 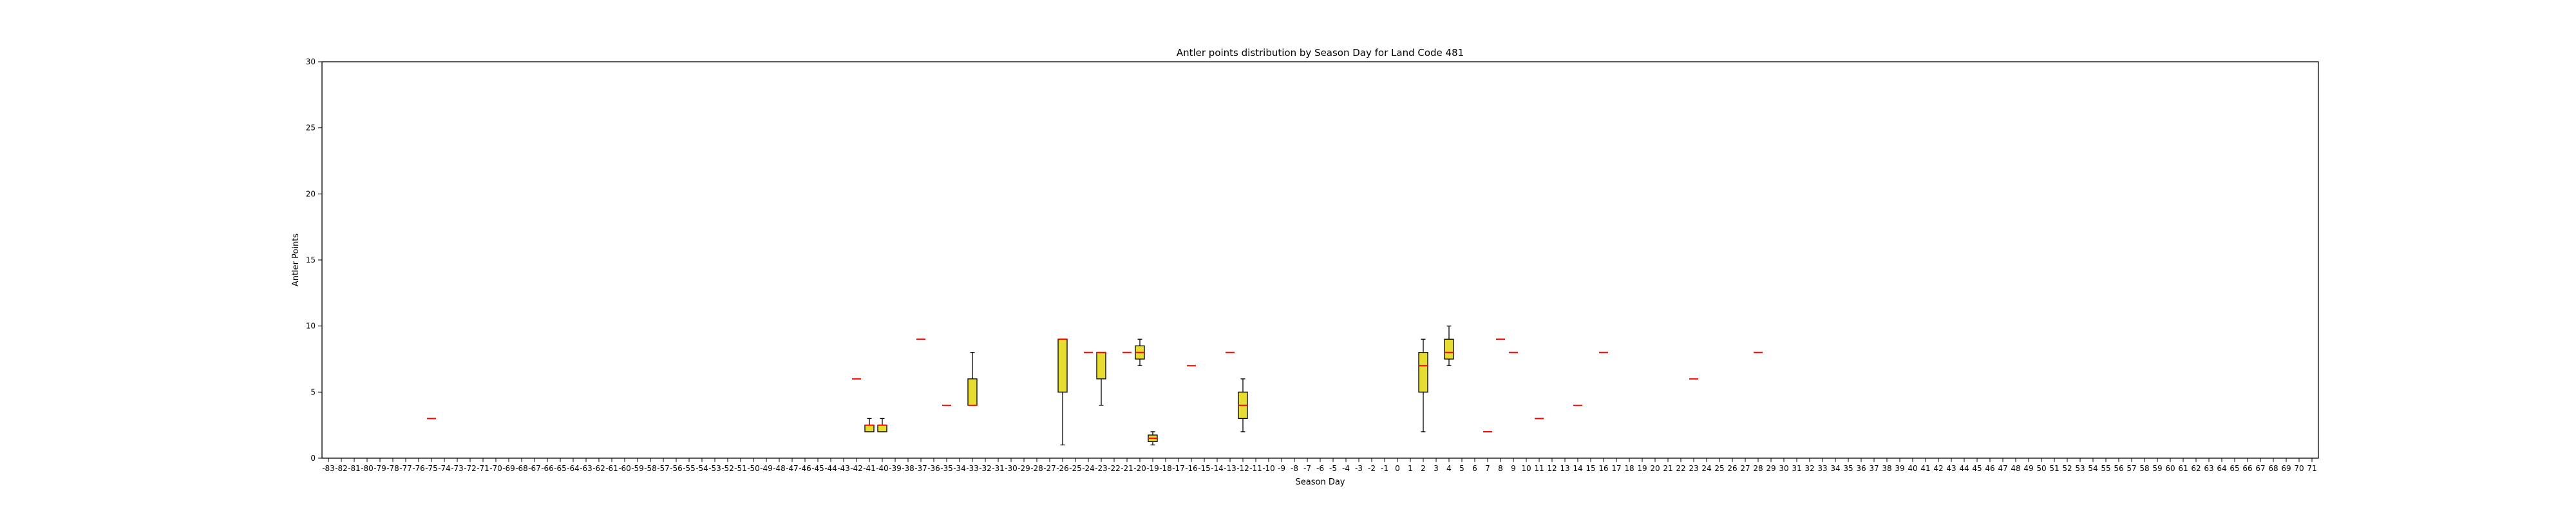 What do you see at coordinates (380, 468) in the screenshot?
I see `x-tick-label: -79` at bounding box center [380, 468].